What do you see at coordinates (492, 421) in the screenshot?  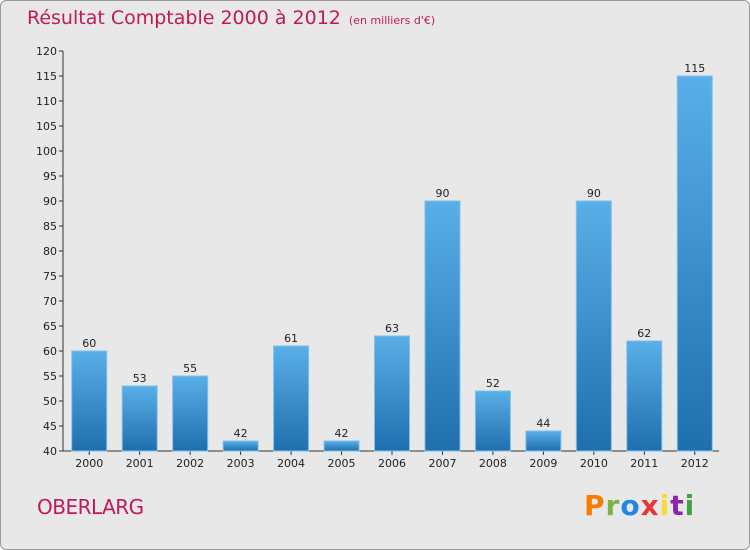 I see `bar-2008` at bounding box center [492, 421].